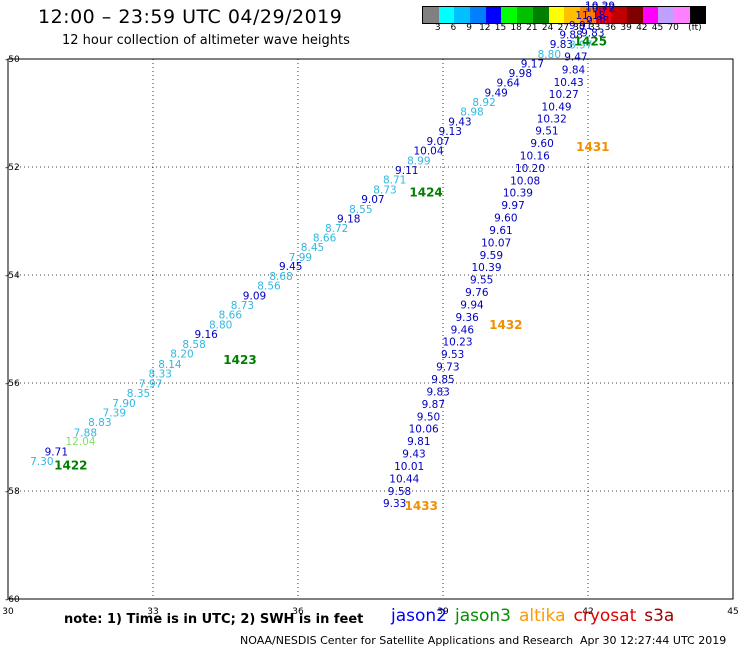 The width and height of the screenshot is (740, 650). I want to click on pass-time-label: 1430, so click(631, 1).